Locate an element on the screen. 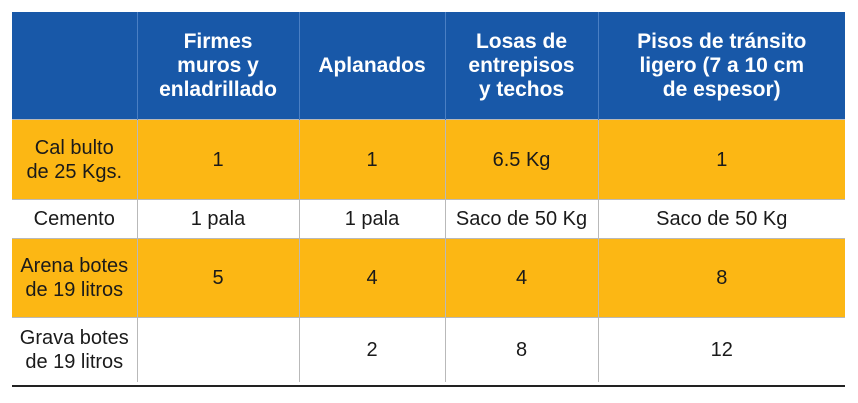 The width and height of the screenshot is (858, 403). header-corner-cell is located at coordinates (74, 66).